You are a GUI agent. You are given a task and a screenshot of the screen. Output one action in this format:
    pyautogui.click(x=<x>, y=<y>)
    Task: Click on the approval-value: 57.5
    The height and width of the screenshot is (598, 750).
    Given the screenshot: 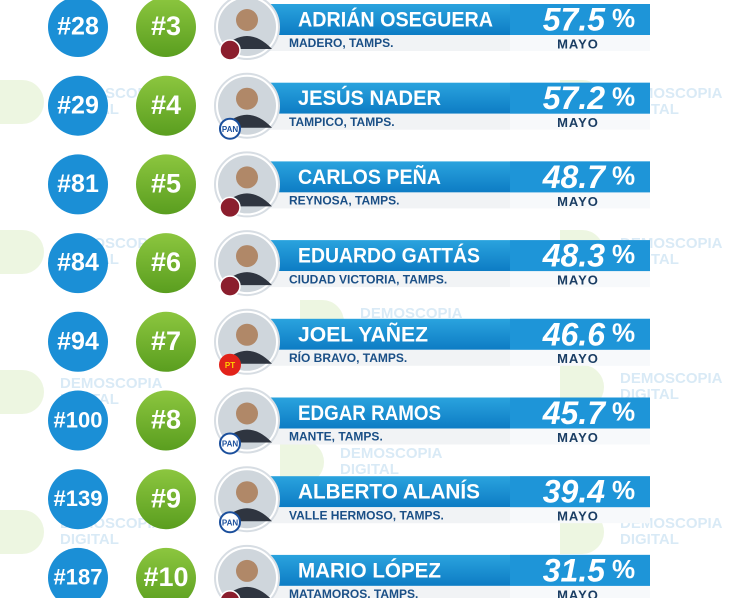 What is the action you would take?
    pyautogui.click(x=574, y=19)
    